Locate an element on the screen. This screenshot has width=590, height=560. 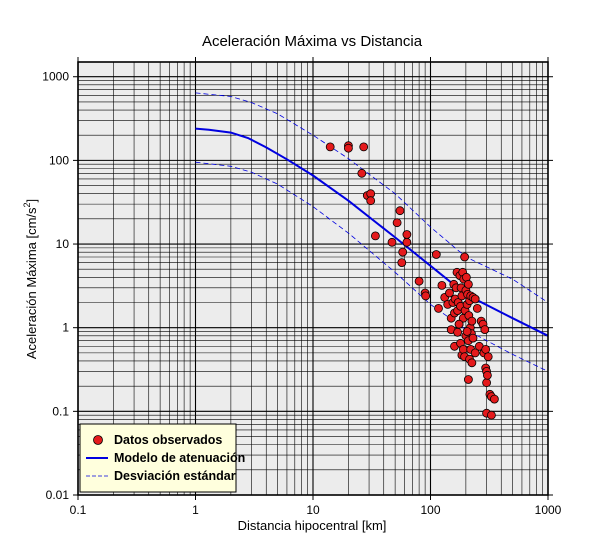
legend-marker-observed is located at coordinates (98, 440).